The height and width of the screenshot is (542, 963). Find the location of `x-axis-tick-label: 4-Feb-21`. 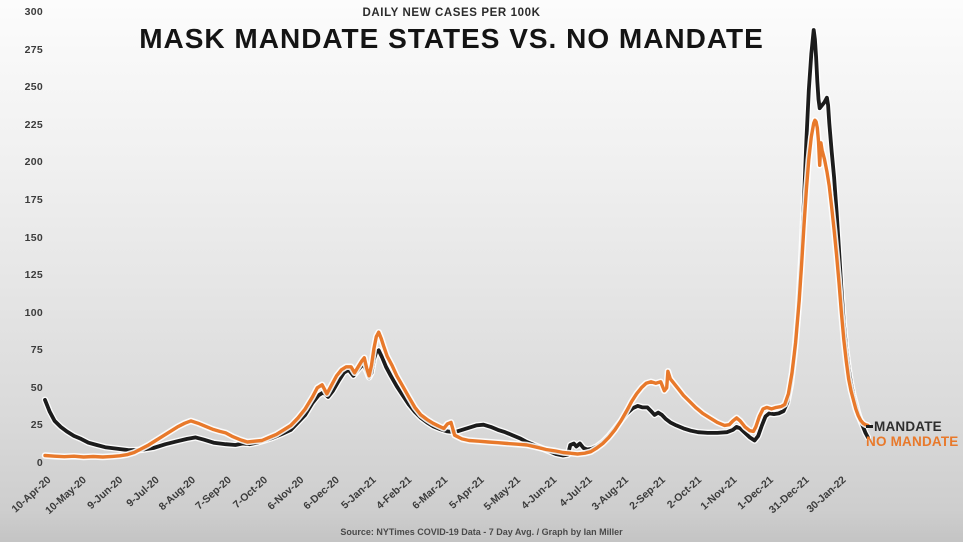

x-axis-tick-label: 4-Feb-21 is located at coordinates (394, 493).